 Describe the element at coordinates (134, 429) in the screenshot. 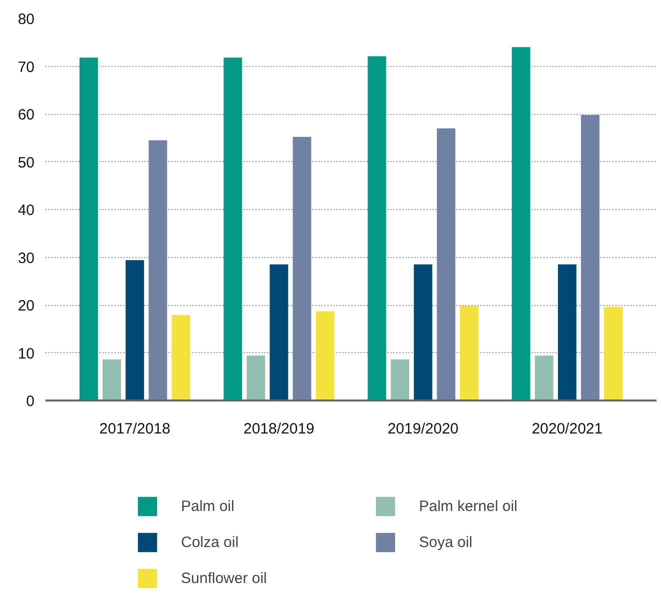

I see `x-tick-label: 2017/2018` at that location.